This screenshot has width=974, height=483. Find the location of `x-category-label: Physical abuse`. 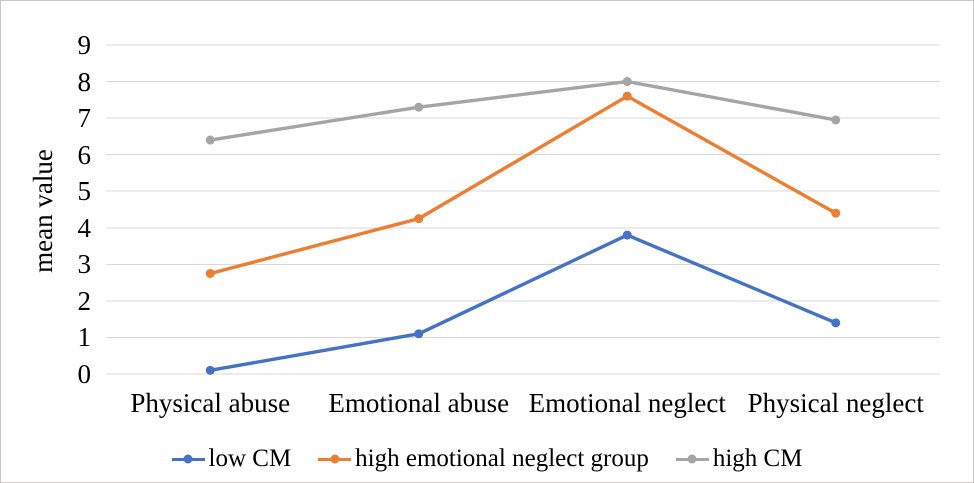

x-category-label: Physical abuse is located at coordinates (210, 403).